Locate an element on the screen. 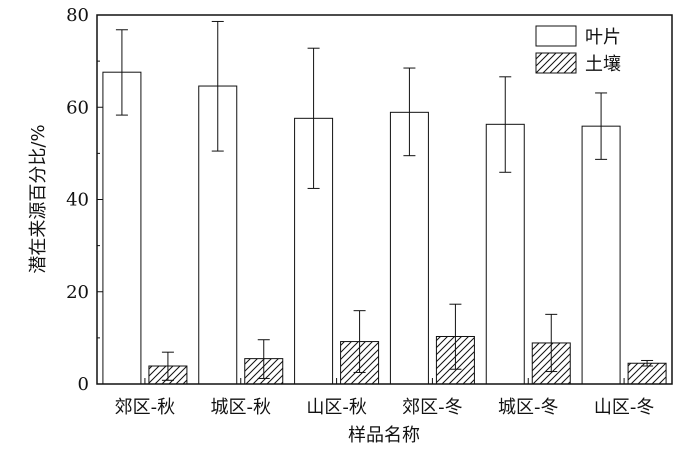 This screenshot has width=700, height=454. legend: 叶片 土壤 is located at coordinates (578, 50).